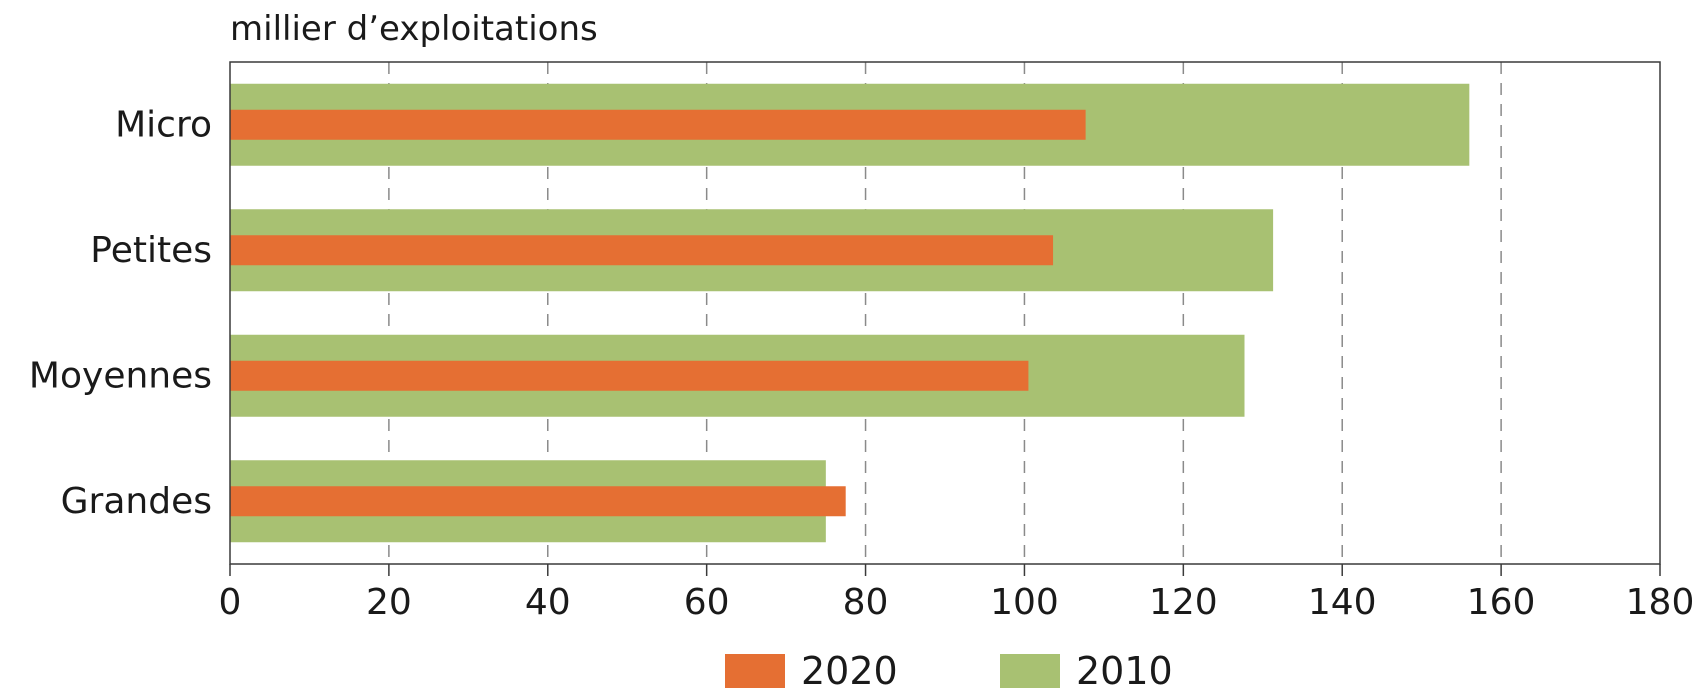 The height and width of the screenshot is (689, 1701). I want to click on x-tick-label-6: 120, so click(1183, 602).